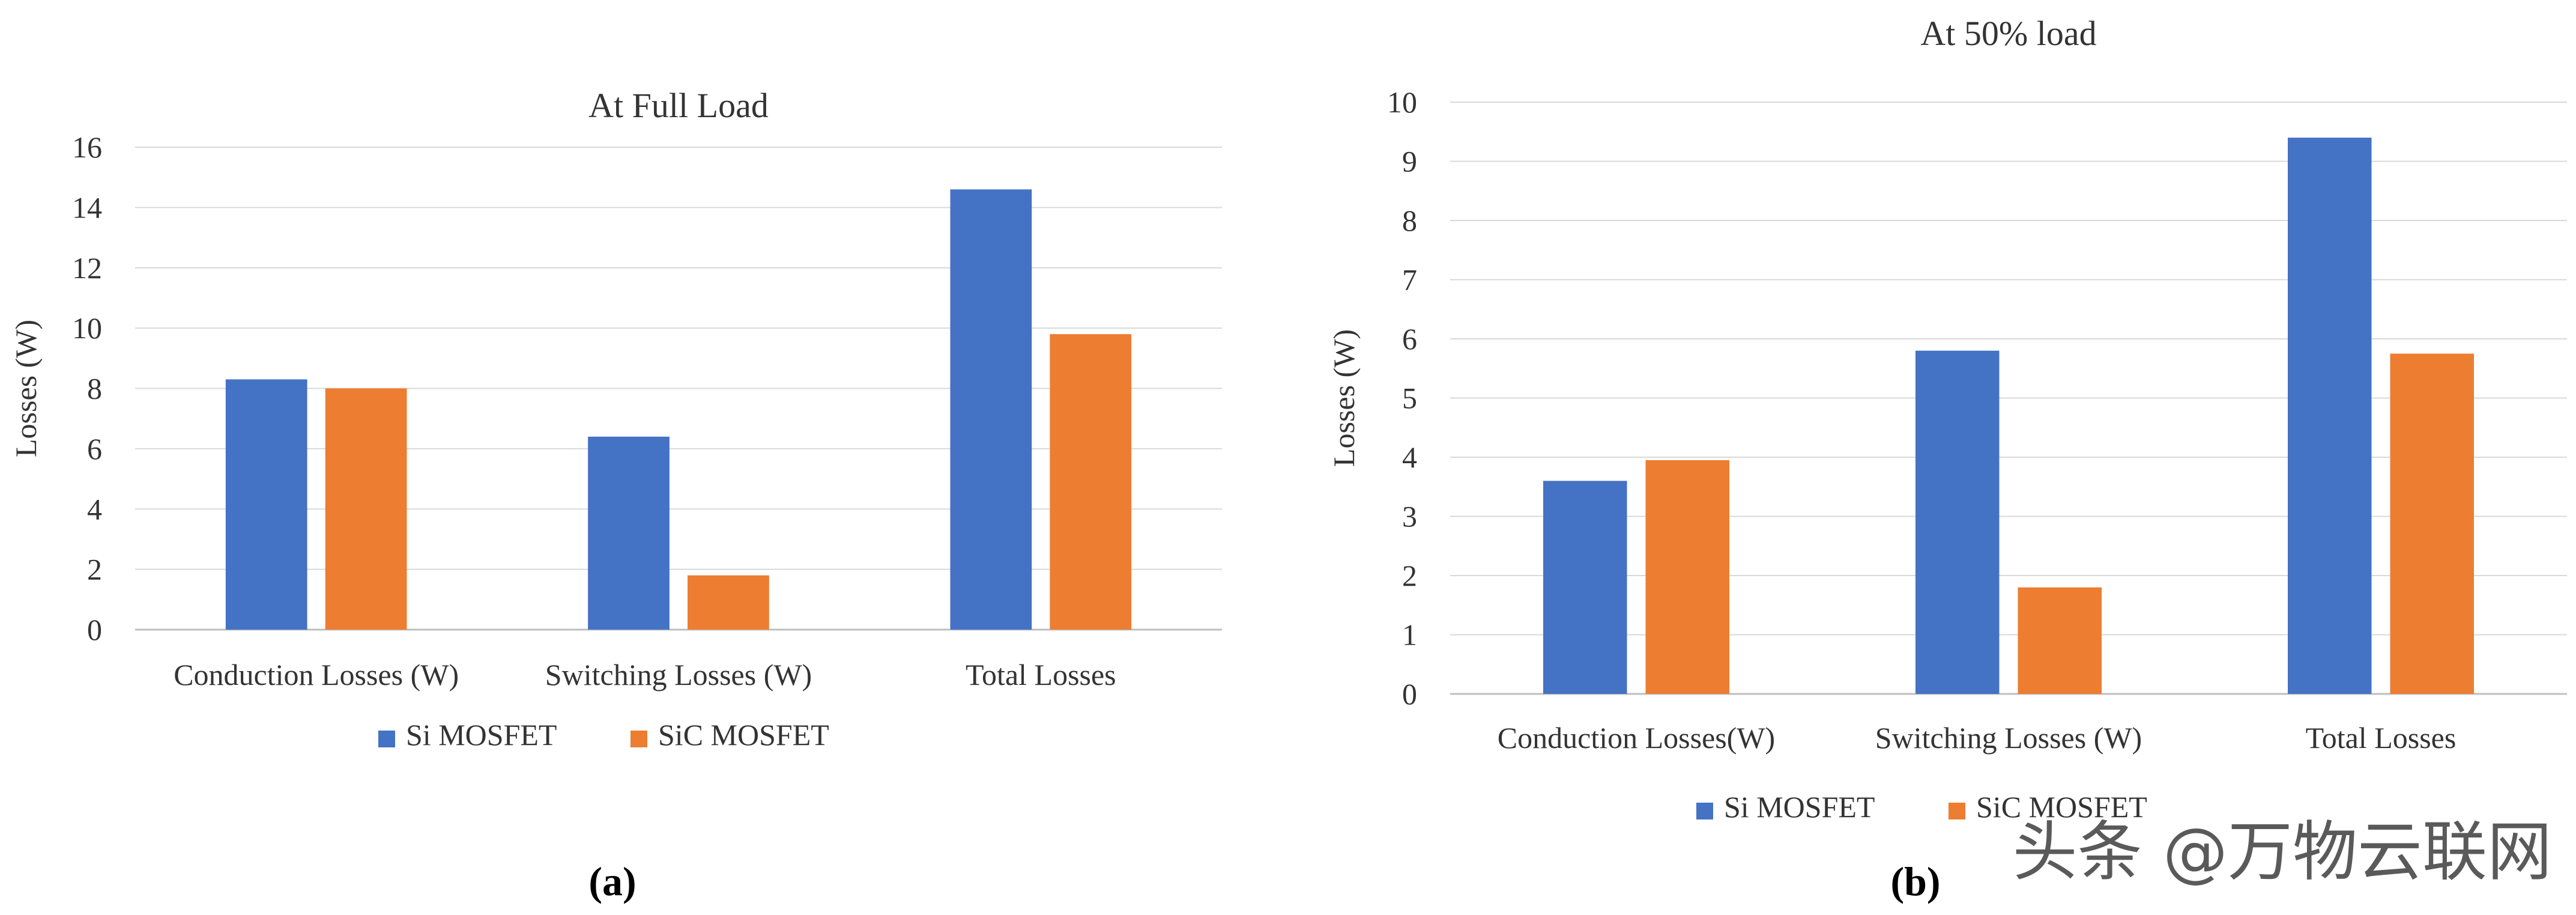  What do you see at coordinates (317, 675) in the screenshot?
I see `x-tick-label: Conduction Losses (W)` at bounding box center [317, 675].